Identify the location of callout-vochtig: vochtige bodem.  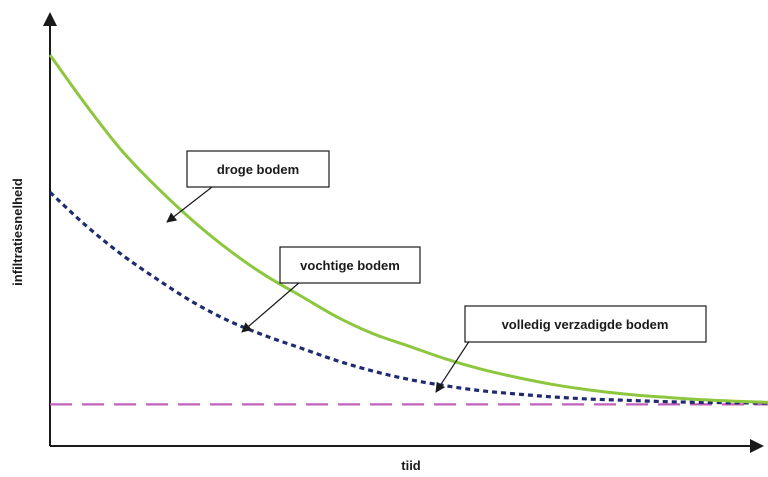
(331, 289).